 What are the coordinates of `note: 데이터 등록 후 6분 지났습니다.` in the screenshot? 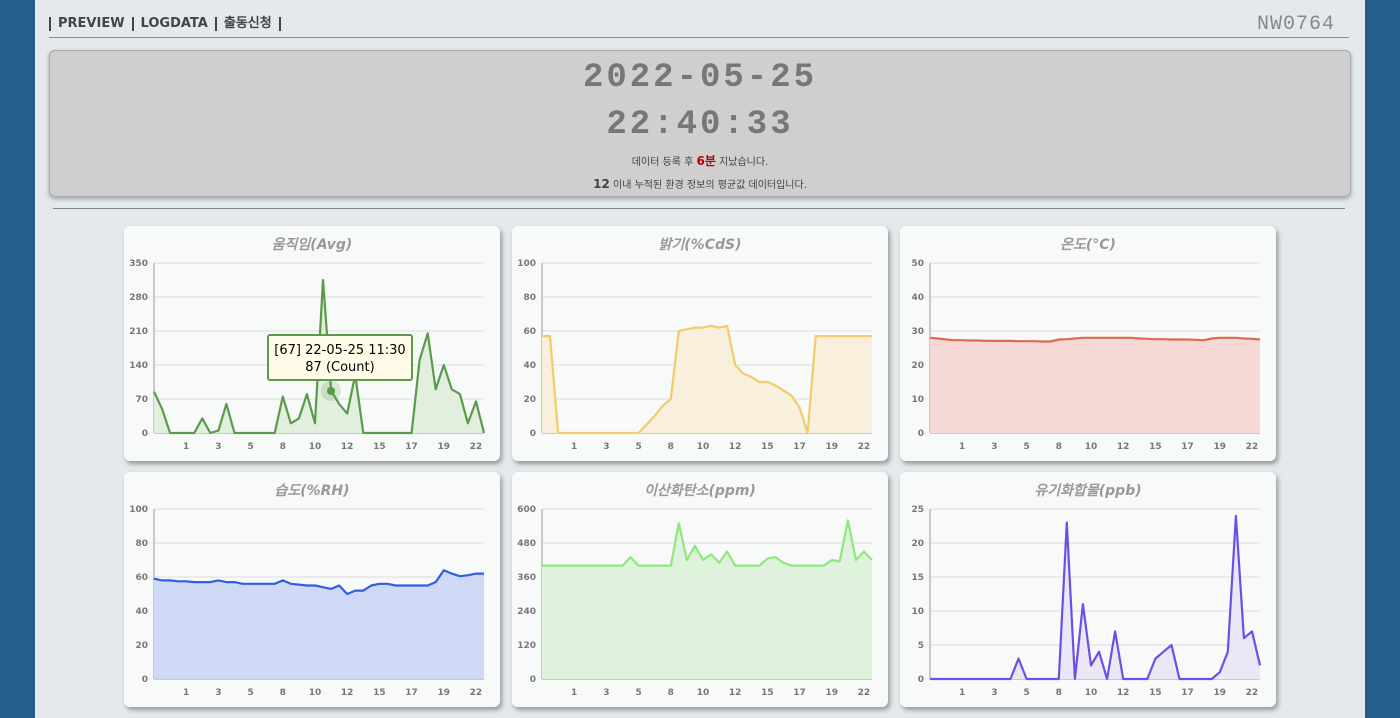 It's located at (700, 160).